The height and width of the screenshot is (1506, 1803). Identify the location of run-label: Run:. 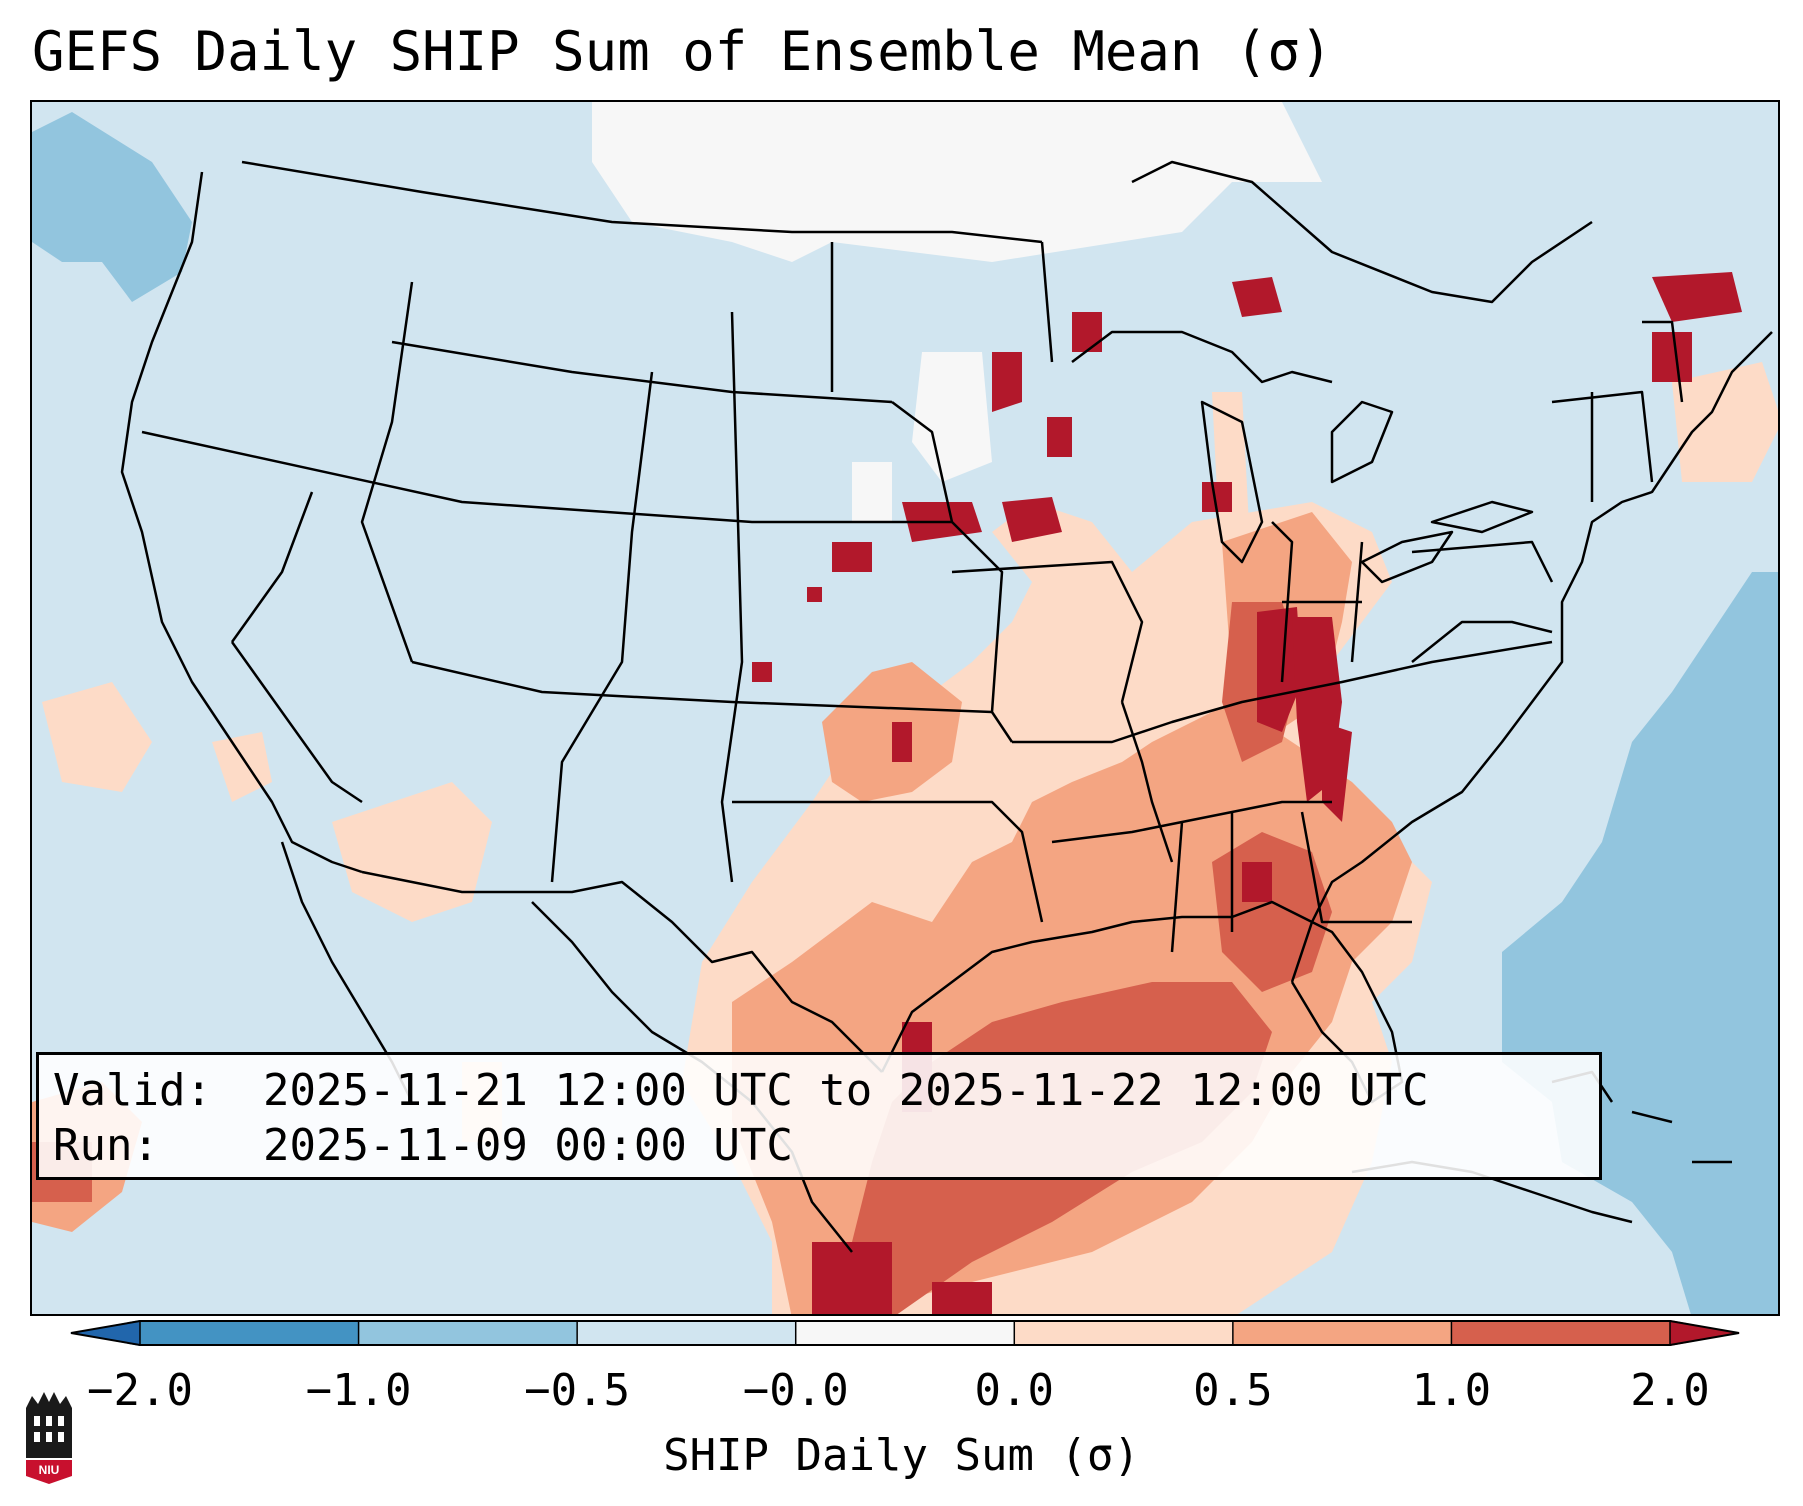
(106, 1145).